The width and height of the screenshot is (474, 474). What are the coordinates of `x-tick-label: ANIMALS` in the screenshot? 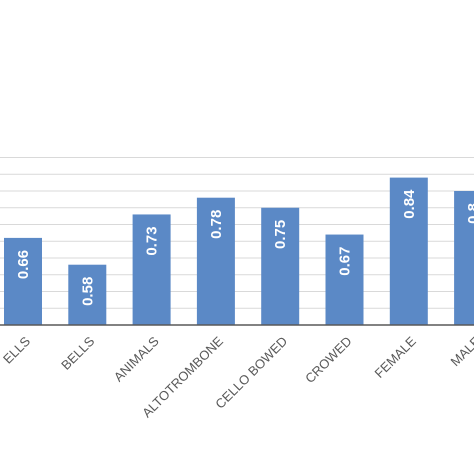 It's located at (136, 358).